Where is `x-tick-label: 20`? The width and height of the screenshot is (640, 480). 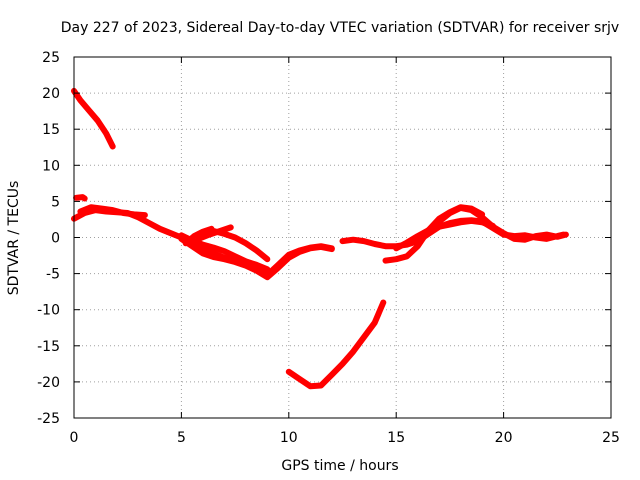
x-tick-label: 20 is located at coordinates (504, 438).